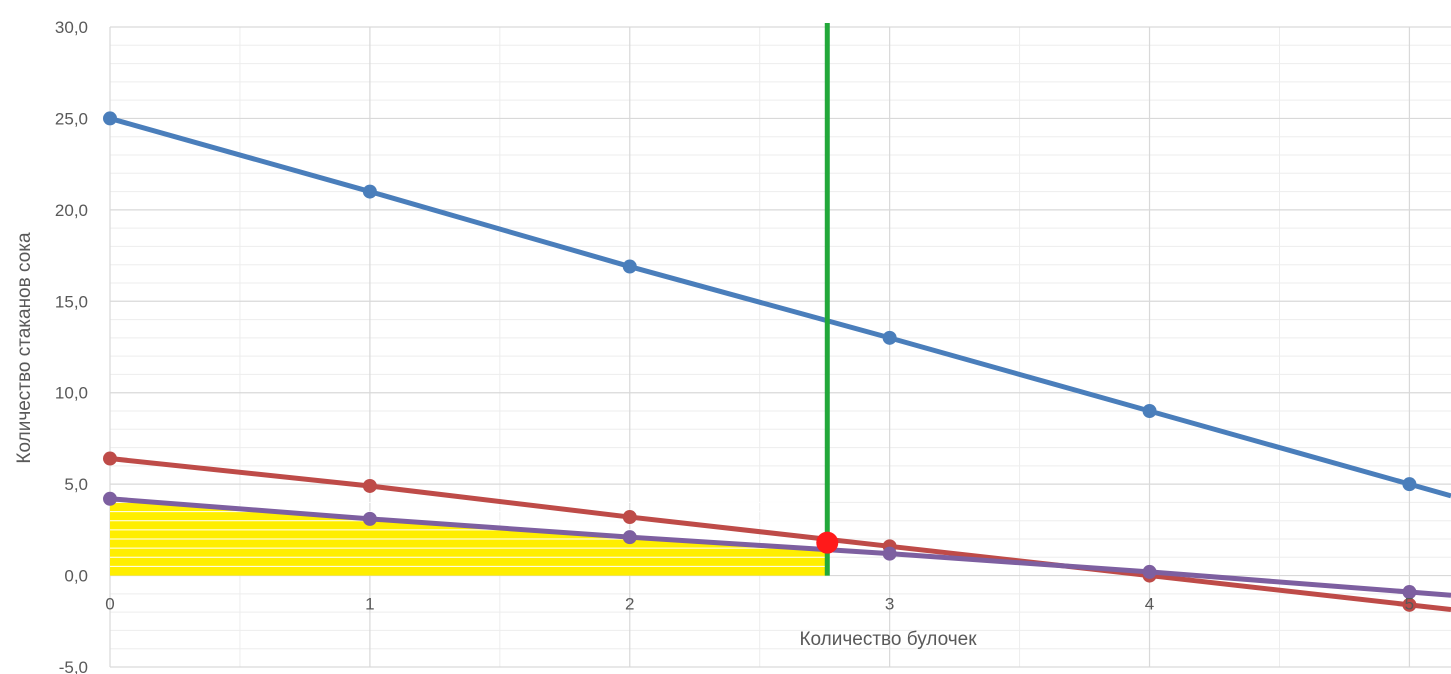  What do you see at coordinates (889, 604) in the screenshot?
I see `x-tick-label: 3` at bounding box center [889, 604].